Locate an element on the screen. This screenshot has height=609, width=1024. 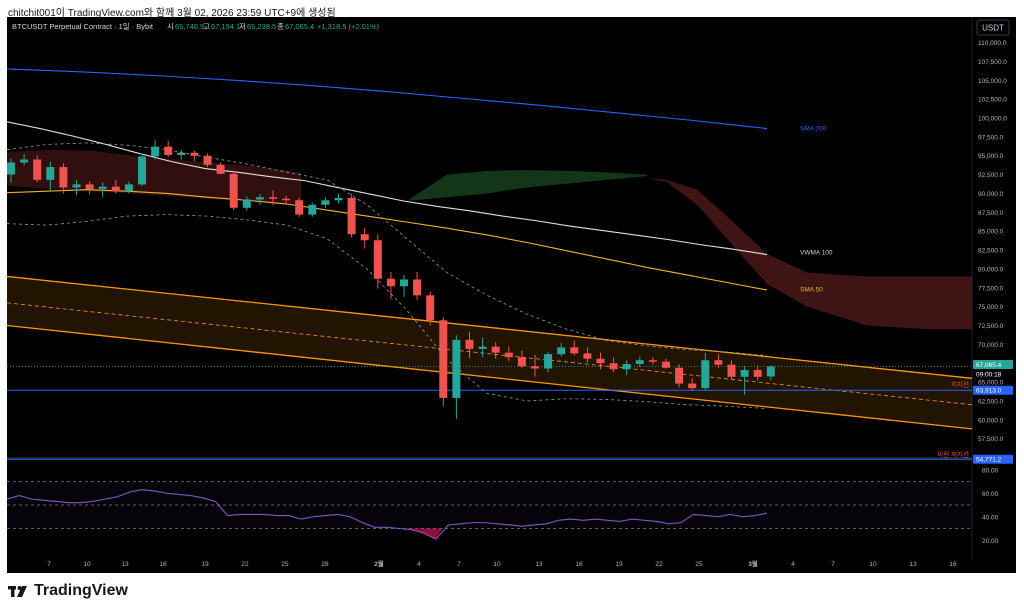
currency-button-bg is located at coordinates (993, 27).